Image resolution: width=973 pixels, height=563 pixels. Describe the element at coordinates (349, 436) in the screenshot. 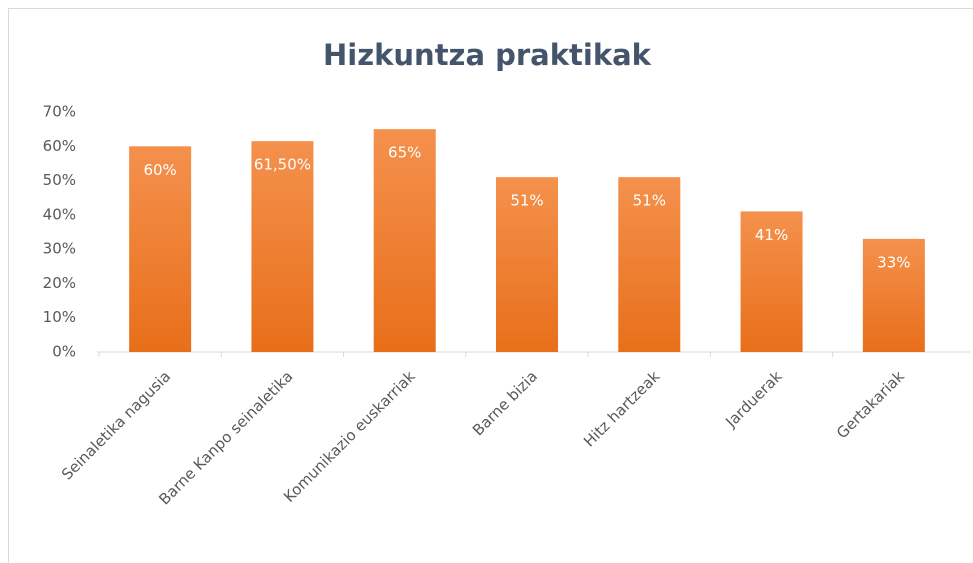

I see `x-tick-label: Komunikazio euskarriak` at that location.